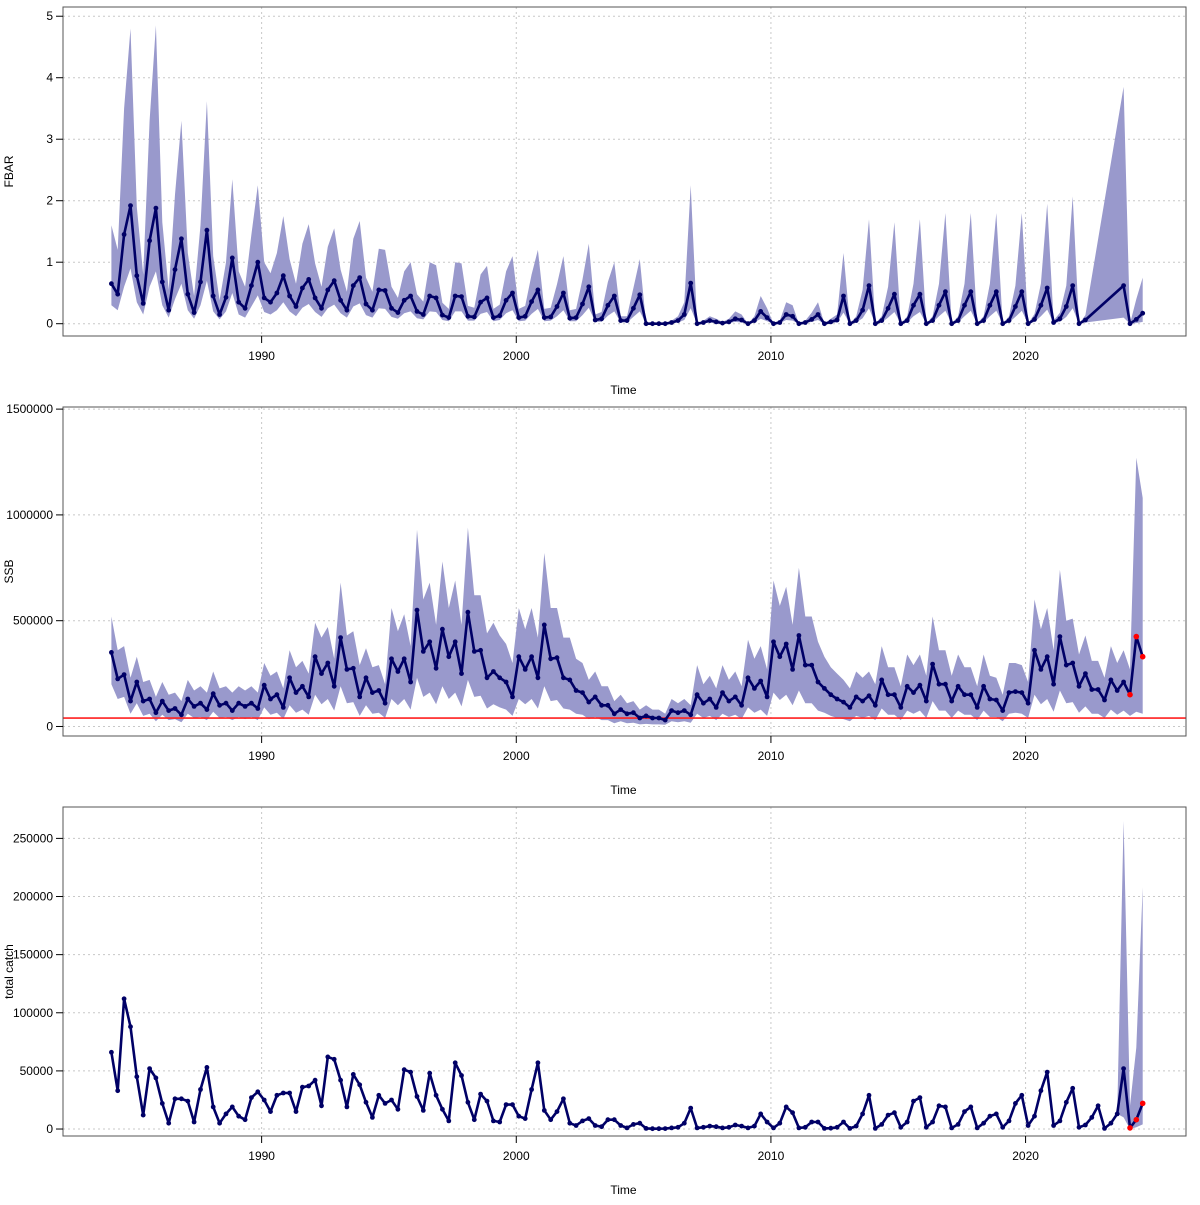 The height and width of the screenshot is (1205, 1200). Describe the element at coordinates (1130, 1128) in the screenshot. I see `data-point-projected` at that location.